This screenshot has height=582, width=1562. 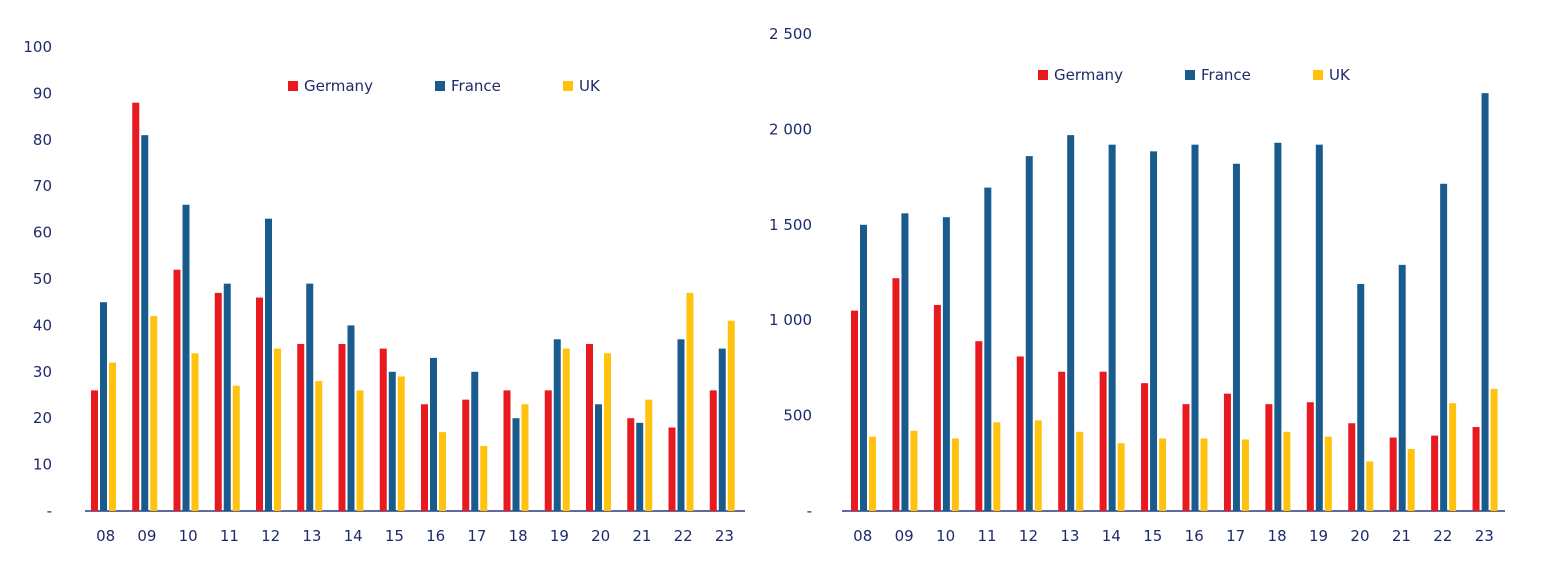 What do you see at coordinates (809, 511) in the screenshot?
I see `y-tick-label: -` at bounding box center [809, 511].